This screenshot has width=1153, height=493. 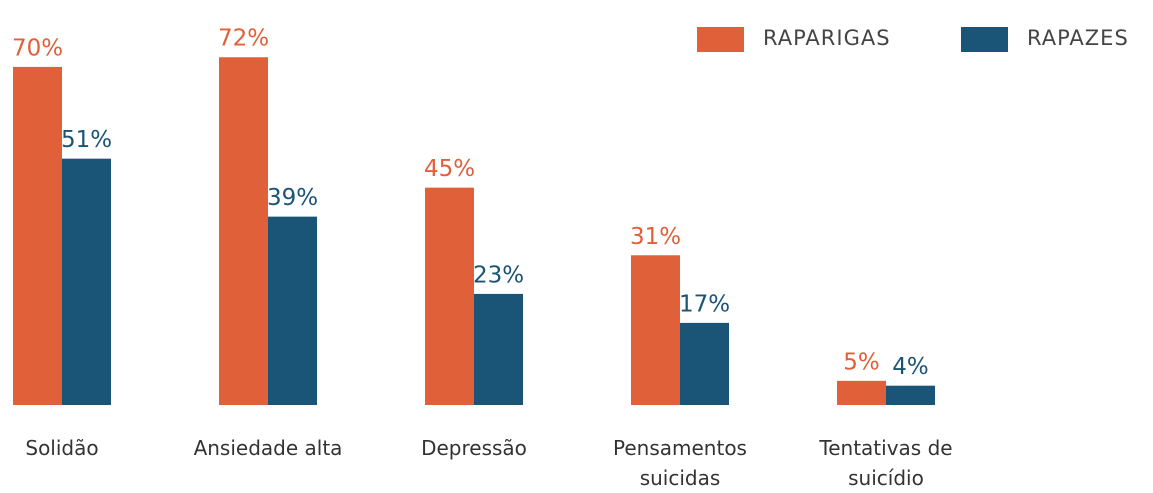 What do you see at coordinates (62, 448) in the screenshot?
I see `x-tick-label: Solidão` at bounding box center [62, 448].